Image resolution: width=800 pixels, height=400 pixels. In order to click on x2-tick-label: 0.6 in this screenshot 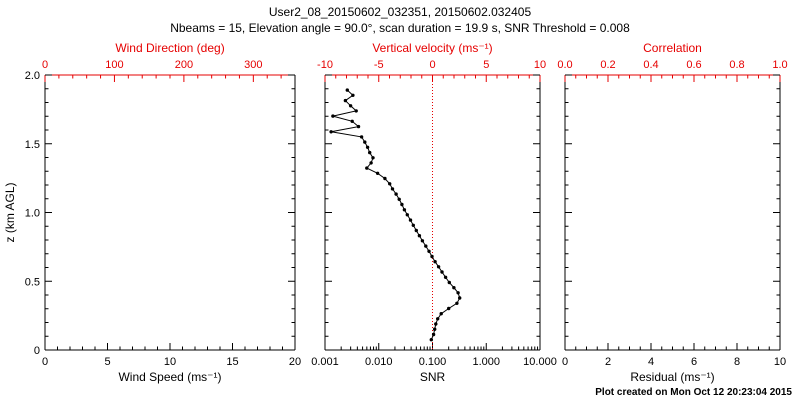, I will do `click(693, 65)`.